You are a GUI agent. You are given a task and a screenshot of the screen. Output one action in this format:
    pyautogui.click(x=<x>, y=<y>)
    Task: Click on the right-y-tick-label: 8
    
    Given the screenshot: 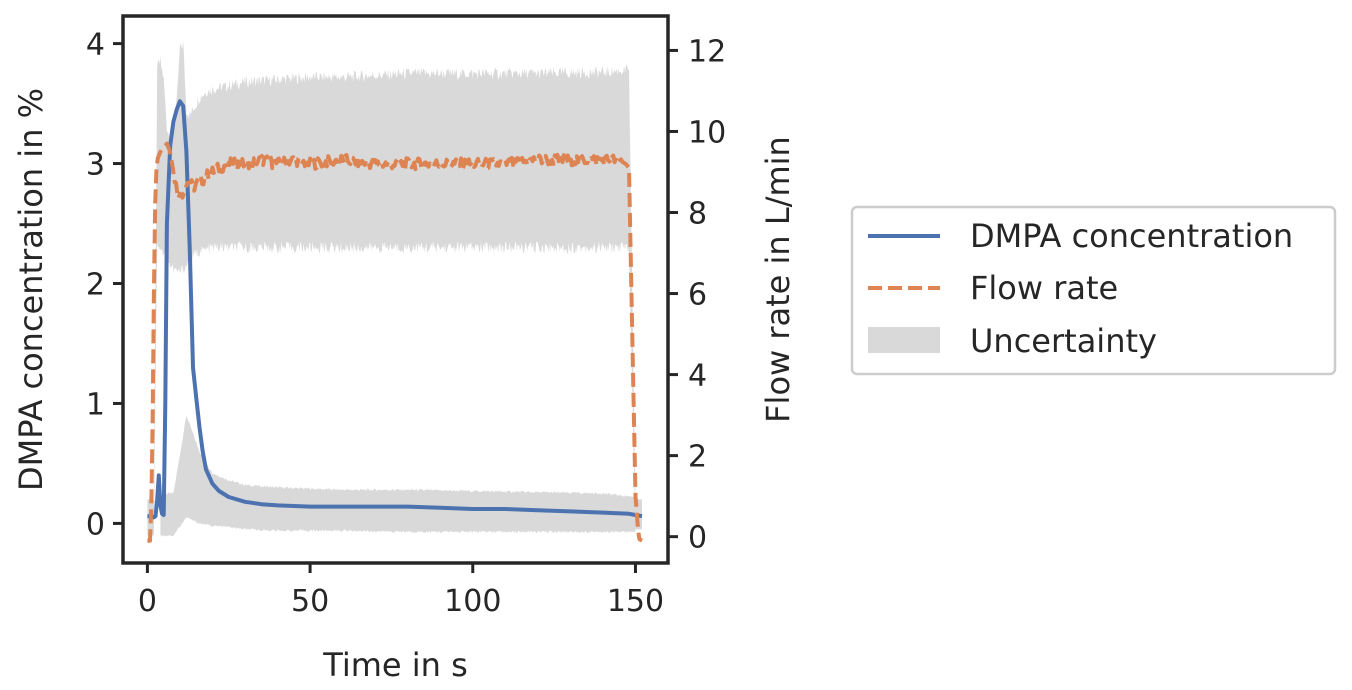 What is the action you would take?
    pyautogui.click(x=697, y=214)
    